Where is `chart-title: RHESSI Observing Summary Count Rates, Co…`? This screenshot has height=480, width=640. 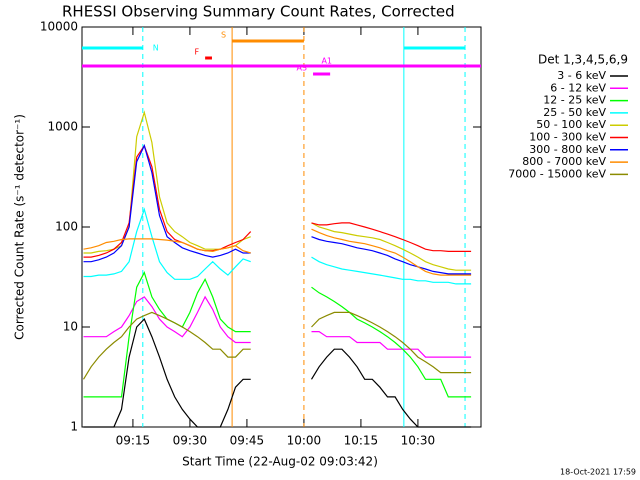
chart-title: RHESSI Observing Summary Count Rates, Co… is located at coordinates (258, 12).